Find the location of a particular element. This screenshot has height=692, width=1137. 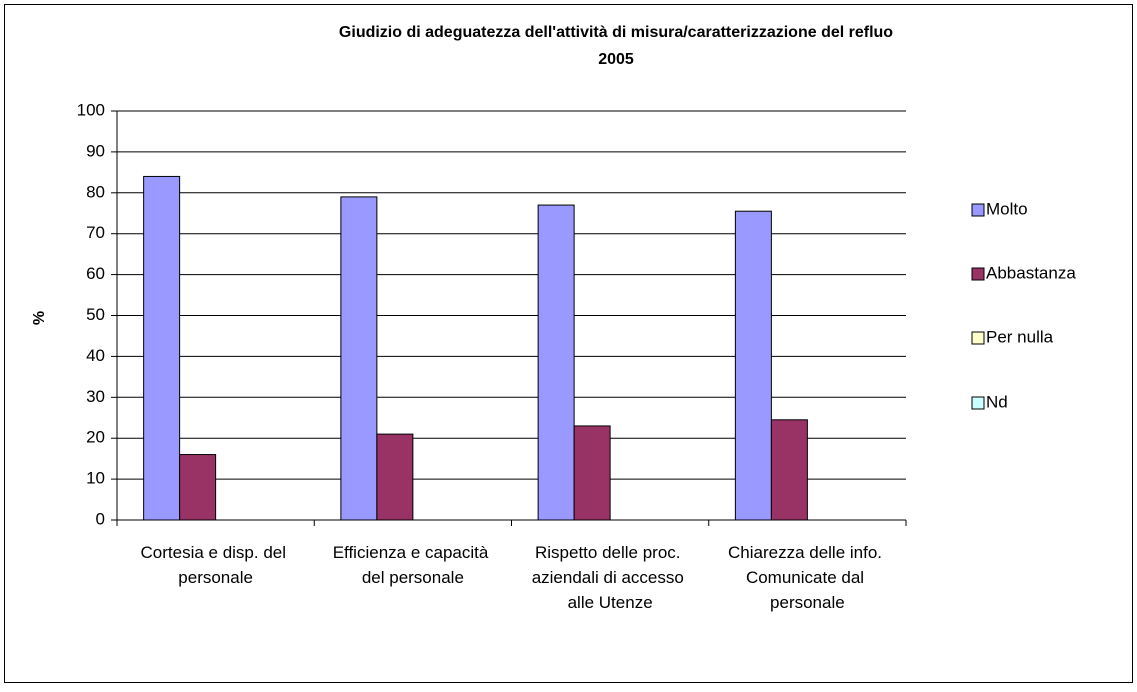

y-axis-label: % is located at coordinates (39, 318).